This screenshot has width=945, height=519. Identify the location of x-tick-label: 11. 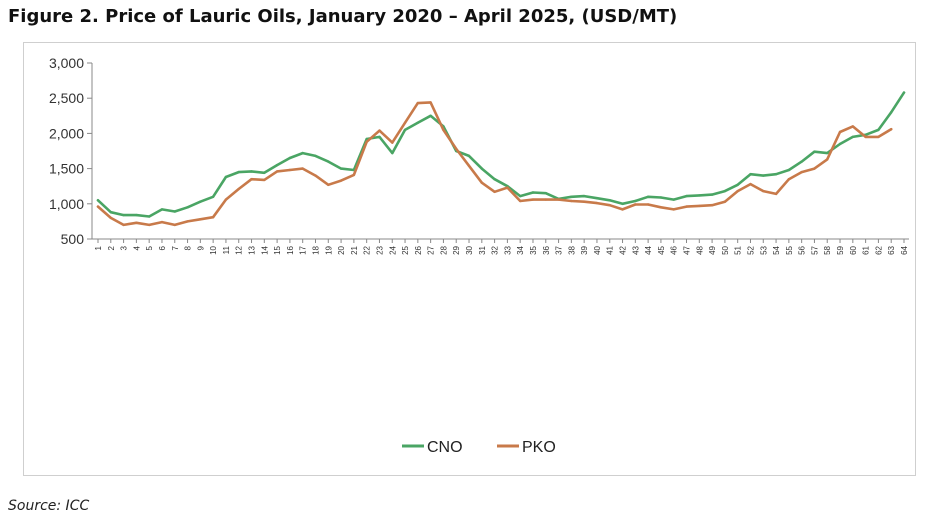
(226, 249).